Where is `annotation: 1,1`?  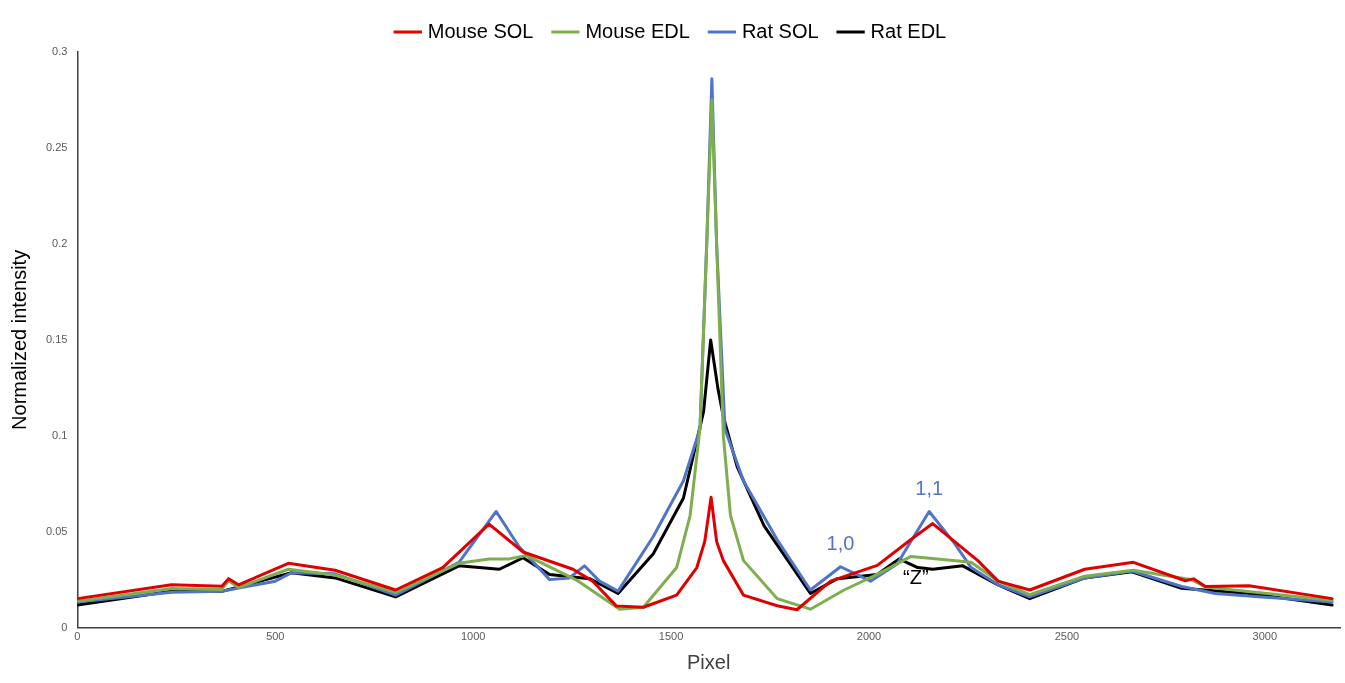
annotation: 1,1 is located at coordinates (929, 488).